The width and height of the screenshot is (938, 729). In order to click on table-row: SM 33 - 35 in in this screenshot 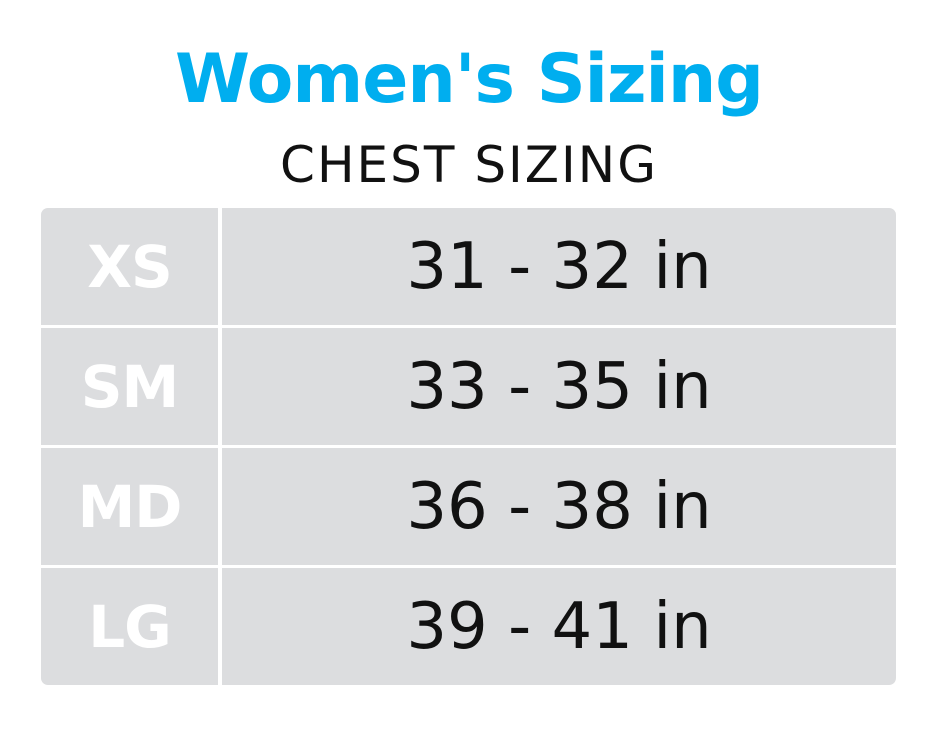, I will do `click(468, 386)`.